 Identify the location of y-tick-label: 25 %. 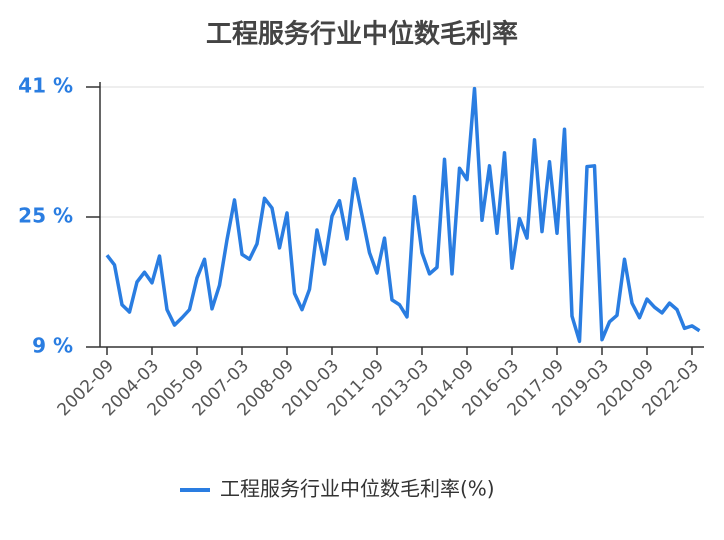
(45, 216).